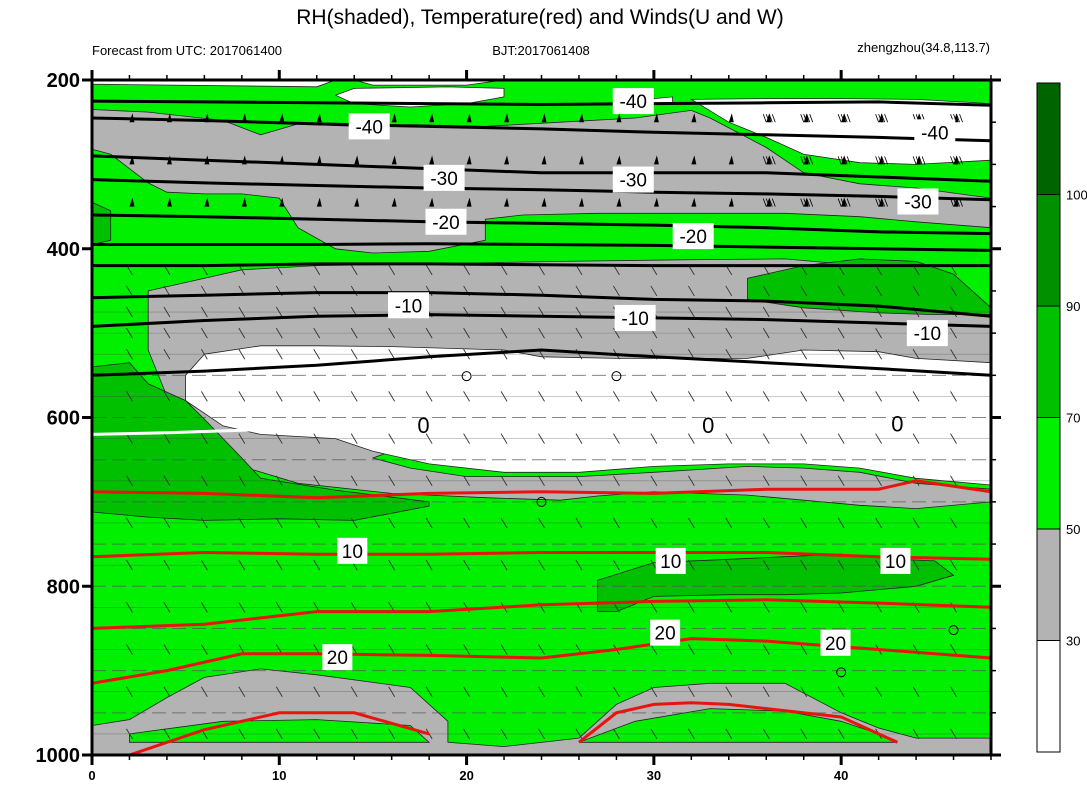 Image resolution: width=1087 pixels, height=806 pixels. Describe the element at coordinates (423, 425) in the screenshot. I see `contour-label: 0` at that location.